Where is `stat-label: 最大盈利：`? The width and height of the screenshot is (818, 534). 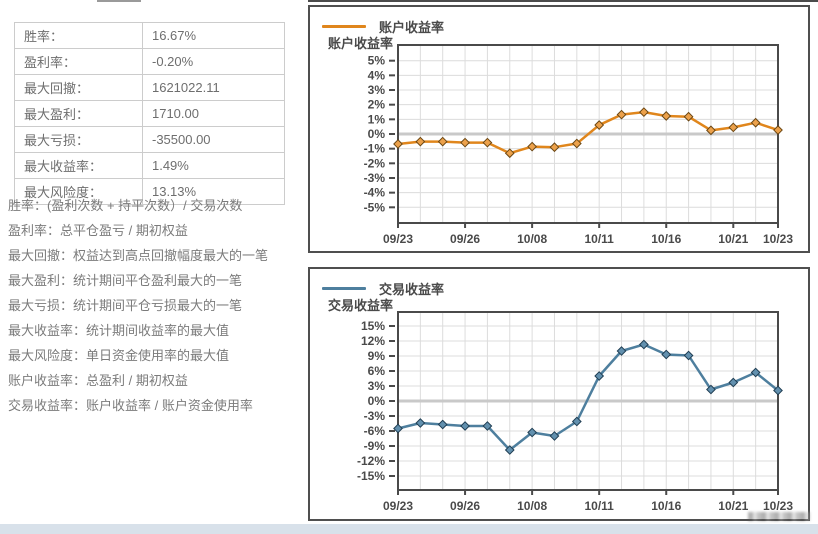 stat-label: 最大盈利： is located at coordinates (78, 113).